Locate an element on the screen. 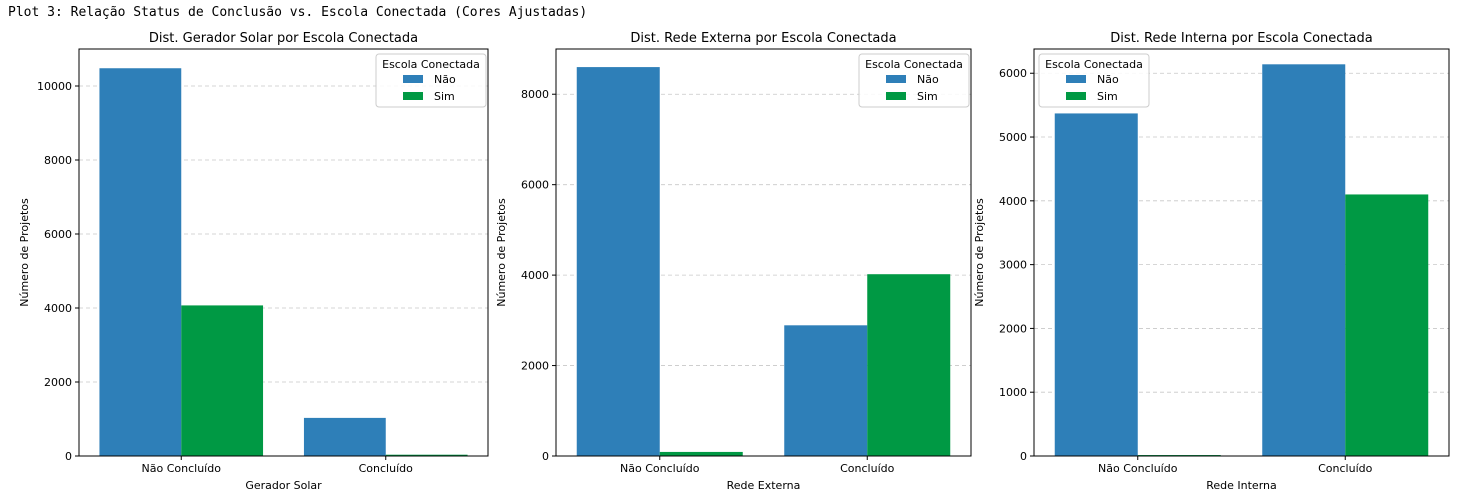 This screenshot has height=500, width=1458. chart-title: Dist. Gerador Solar por Escola Conectada is located at coordinates (283, 38).